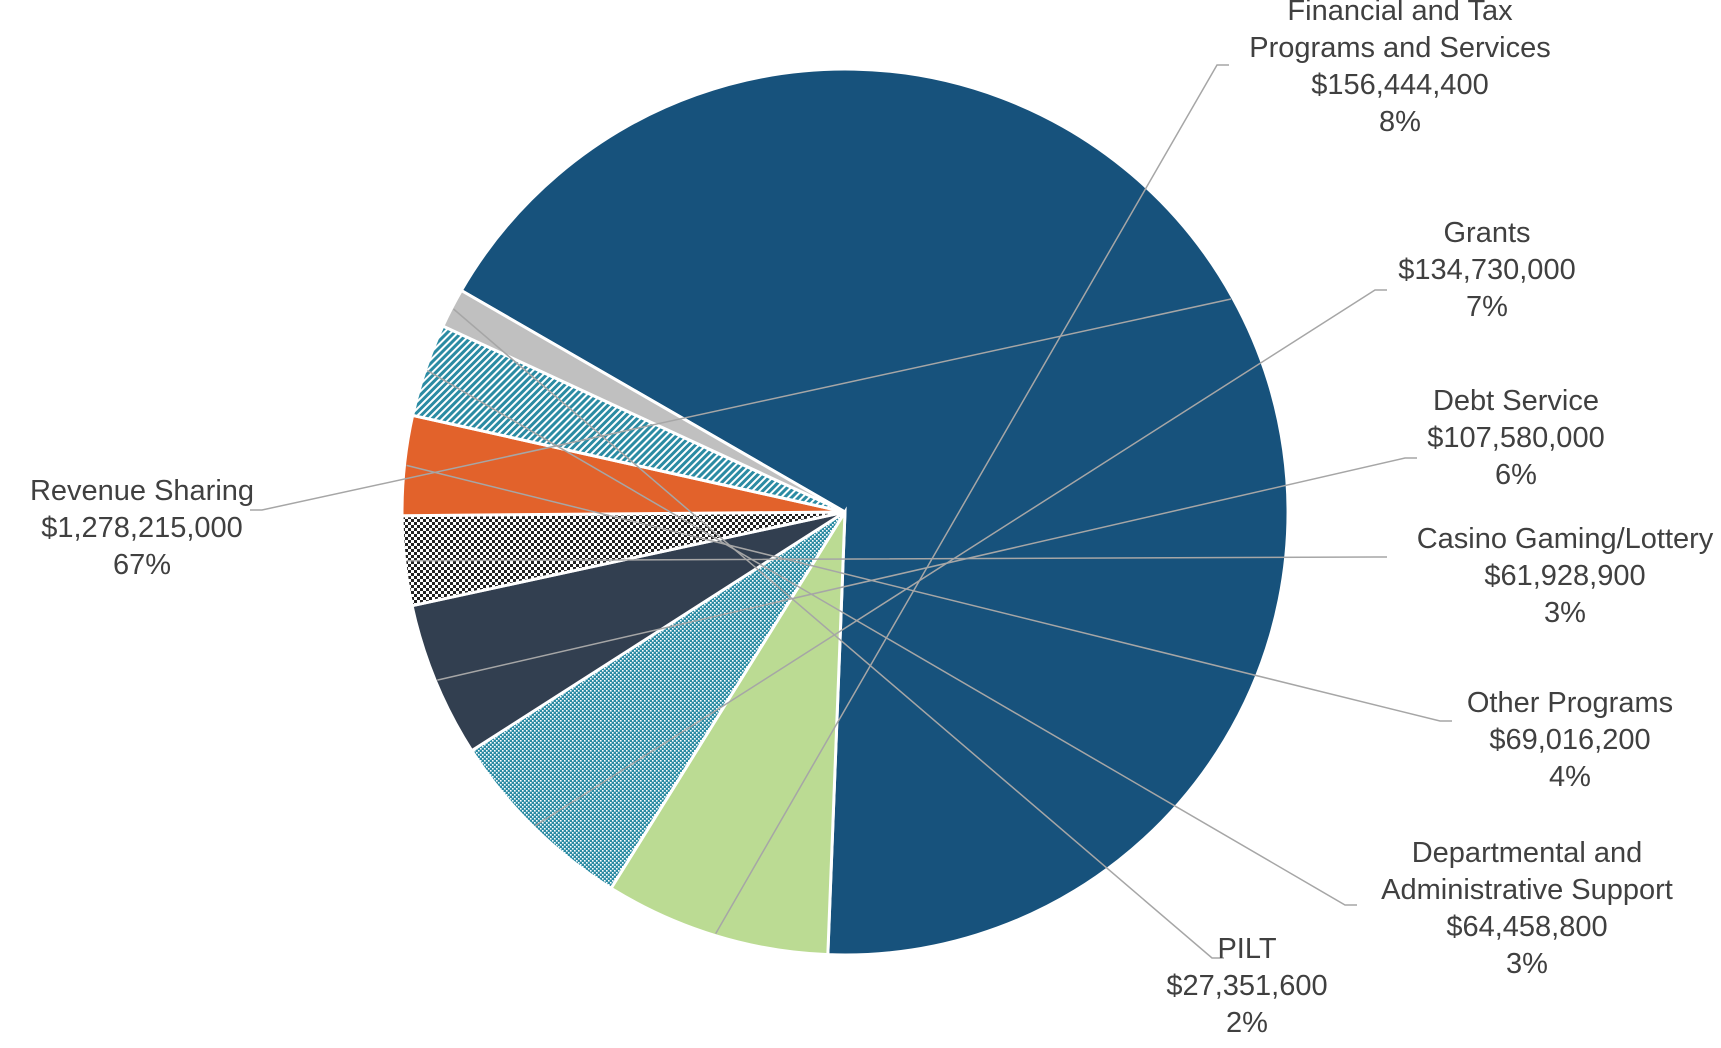 This screenshot has height=1048, width=1721. What do you see at coordinates (1400, 13) in the screenshot?
I see `slice-label-name: Financial and Tax` at bounding box center [1400, 13].